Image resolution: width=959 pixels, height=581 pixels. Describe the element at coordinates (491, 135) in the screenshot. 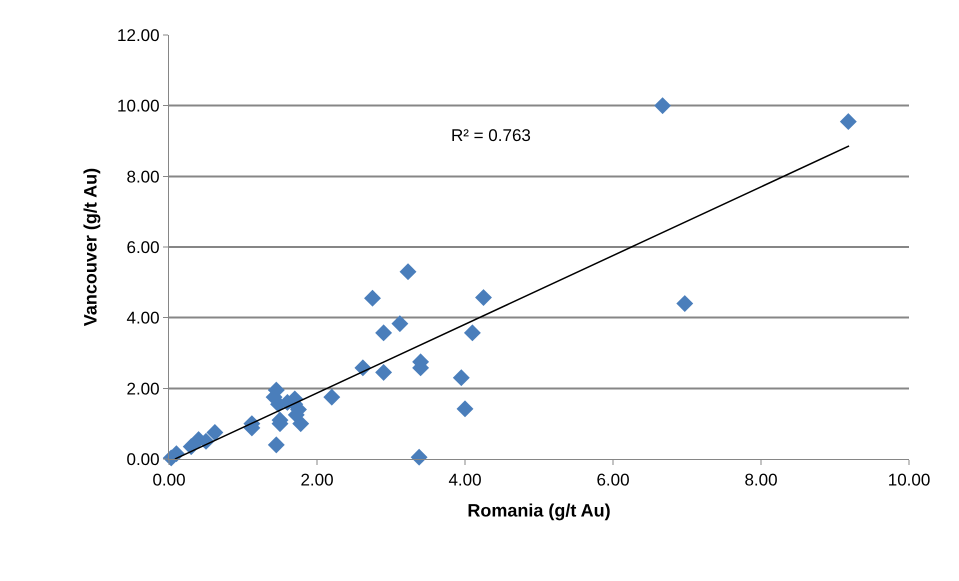

I see `annotation: R² = 0.763` at that location.